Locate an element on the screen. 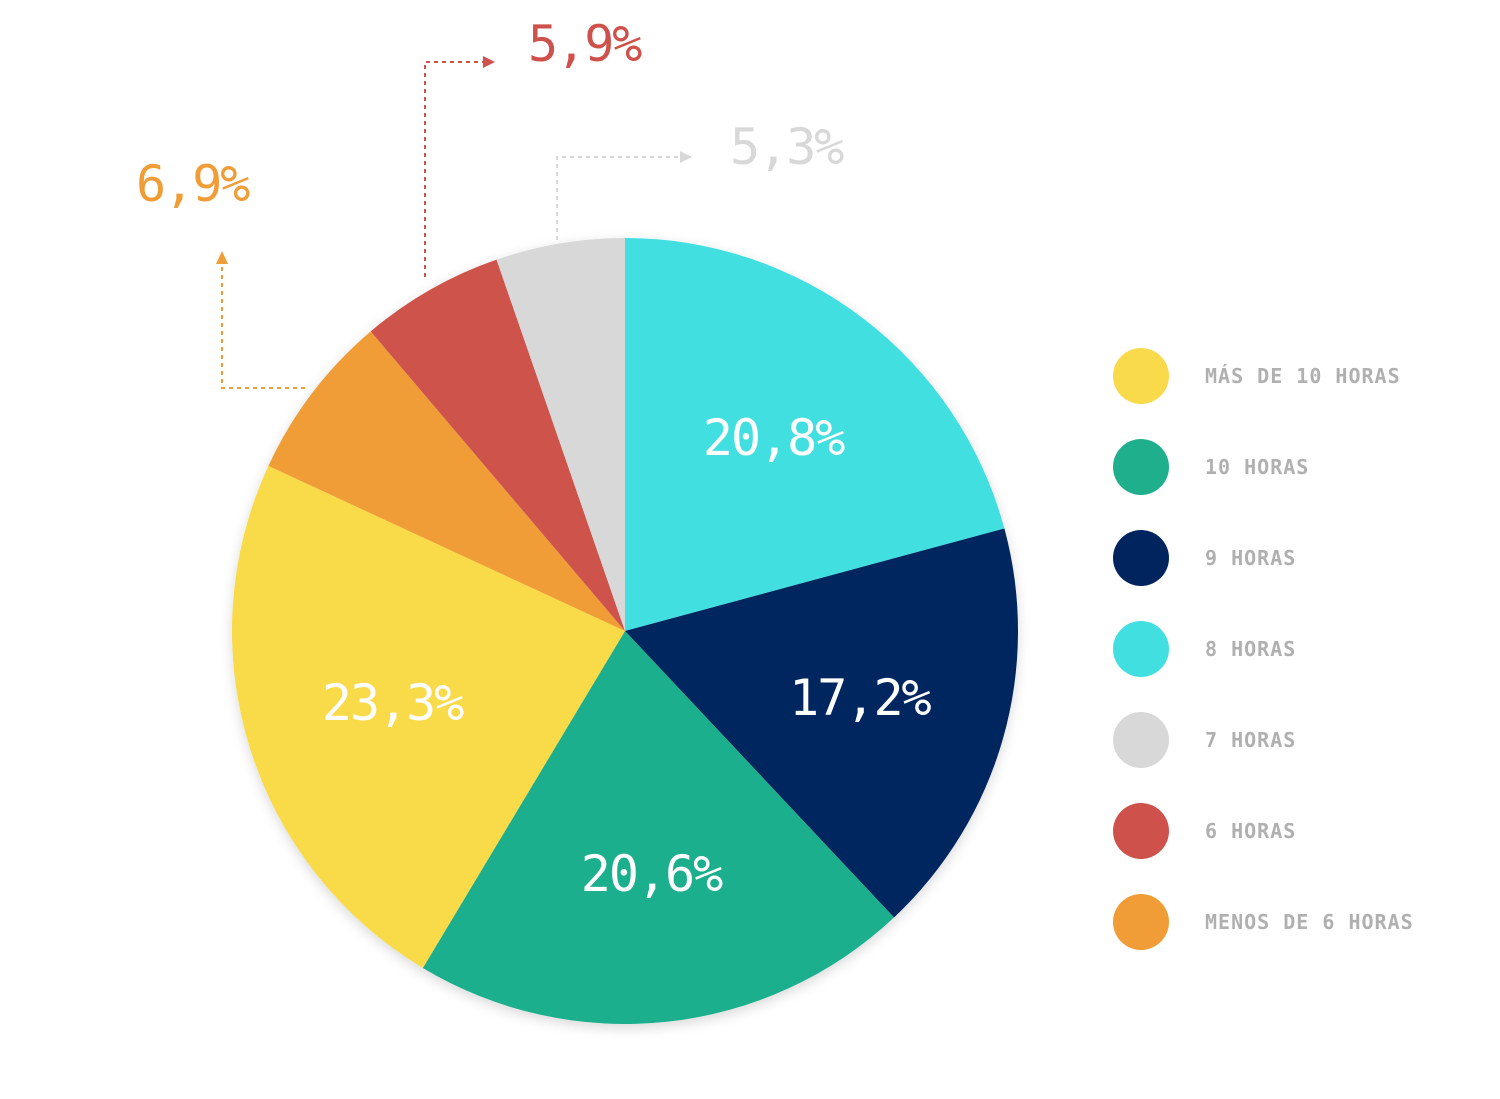  slice-value-label: 20,6% is located at coordinates (652, 874).